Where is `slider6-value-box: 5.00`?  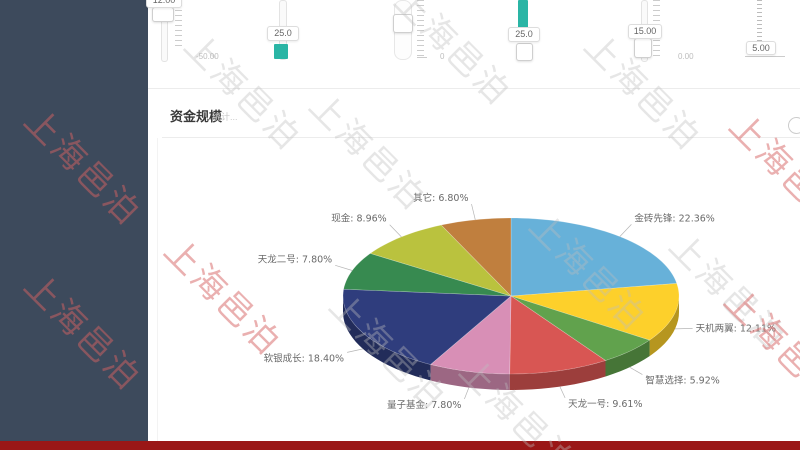 slider6-value-box: 5.00 is located at coordinates (761, 48).